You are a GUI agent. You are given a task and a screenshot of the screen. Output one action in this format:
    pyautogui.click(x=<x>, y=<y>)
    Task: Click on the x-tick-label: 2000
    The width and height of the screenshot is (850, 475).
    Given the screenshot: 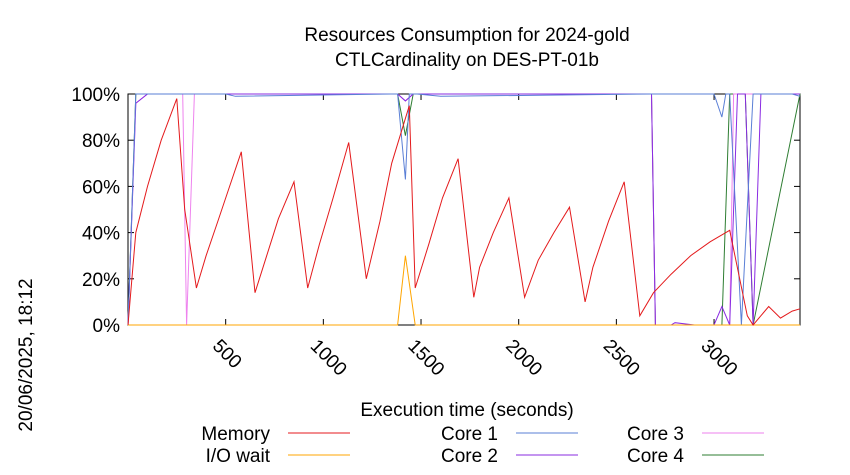 What is the action you would take?
    pyautogui.click(x=523, y=358)
    